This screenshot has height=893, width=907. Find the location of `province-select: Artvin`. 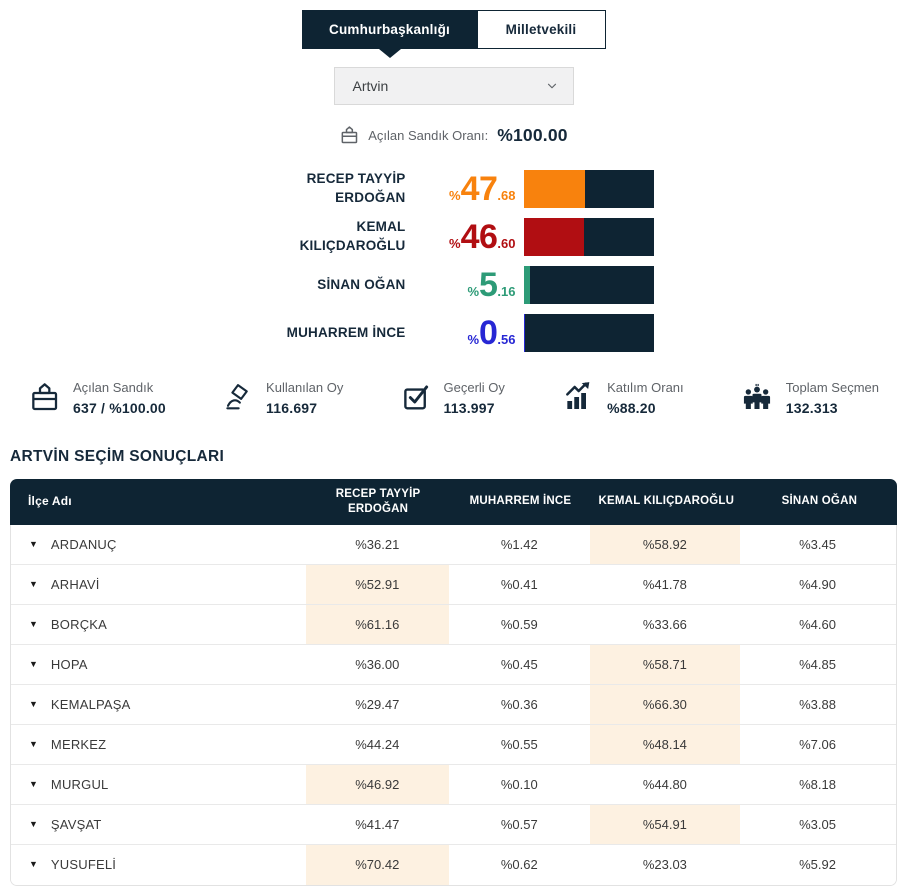

province-select: Artvin is located at coordinates (453, 86).